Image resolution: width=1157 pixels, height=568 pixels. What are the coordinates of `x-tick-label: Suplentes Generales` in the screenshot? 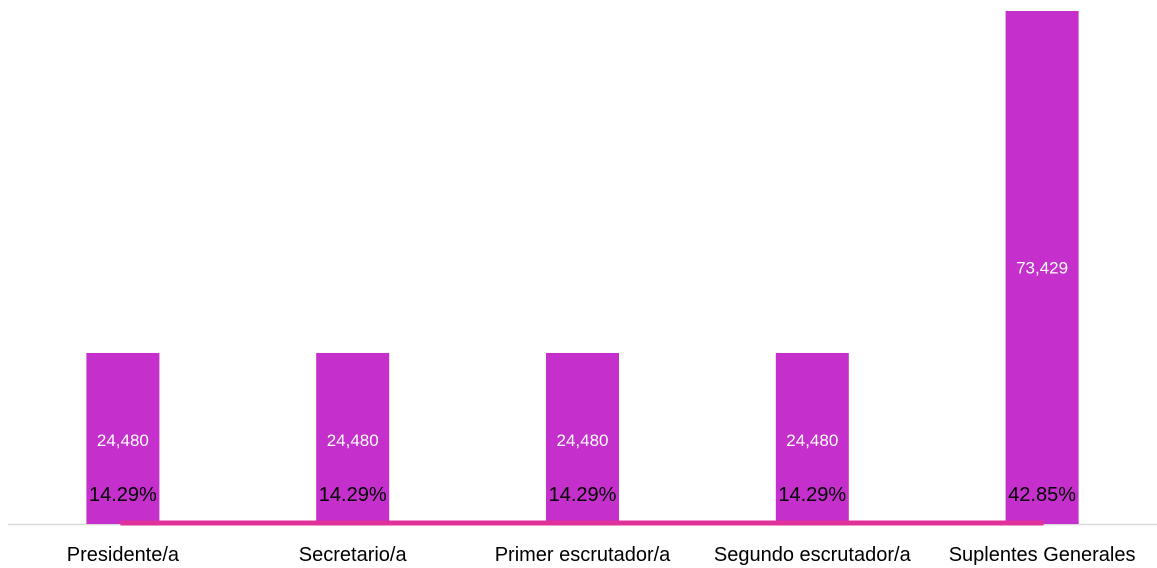 It's located at (1042, 555).